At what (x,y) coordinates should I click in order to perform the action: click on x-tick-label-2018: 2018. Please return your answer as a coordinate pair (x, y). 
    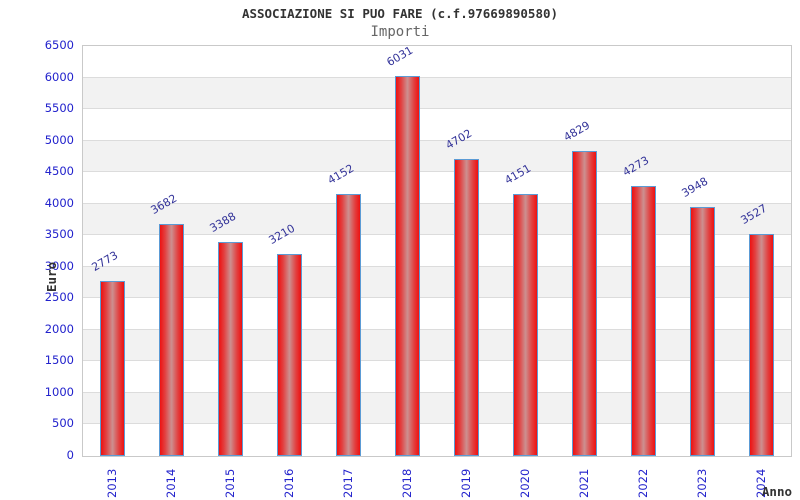
    Looking at the image, I should click on (406, 483).